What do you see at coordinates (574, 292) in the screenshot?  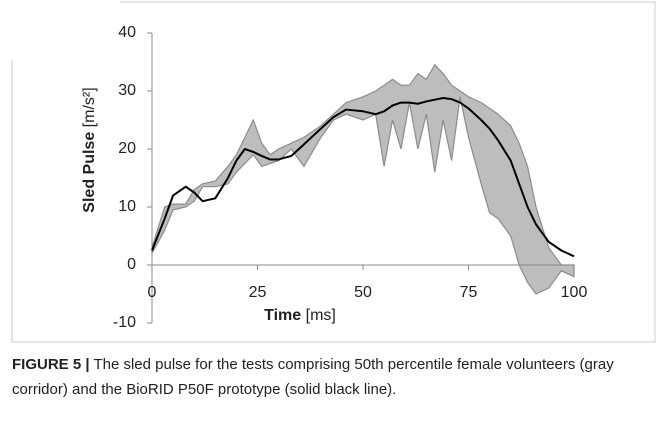 I see `x-tick-label: 100` at bounding box center [574, 292].